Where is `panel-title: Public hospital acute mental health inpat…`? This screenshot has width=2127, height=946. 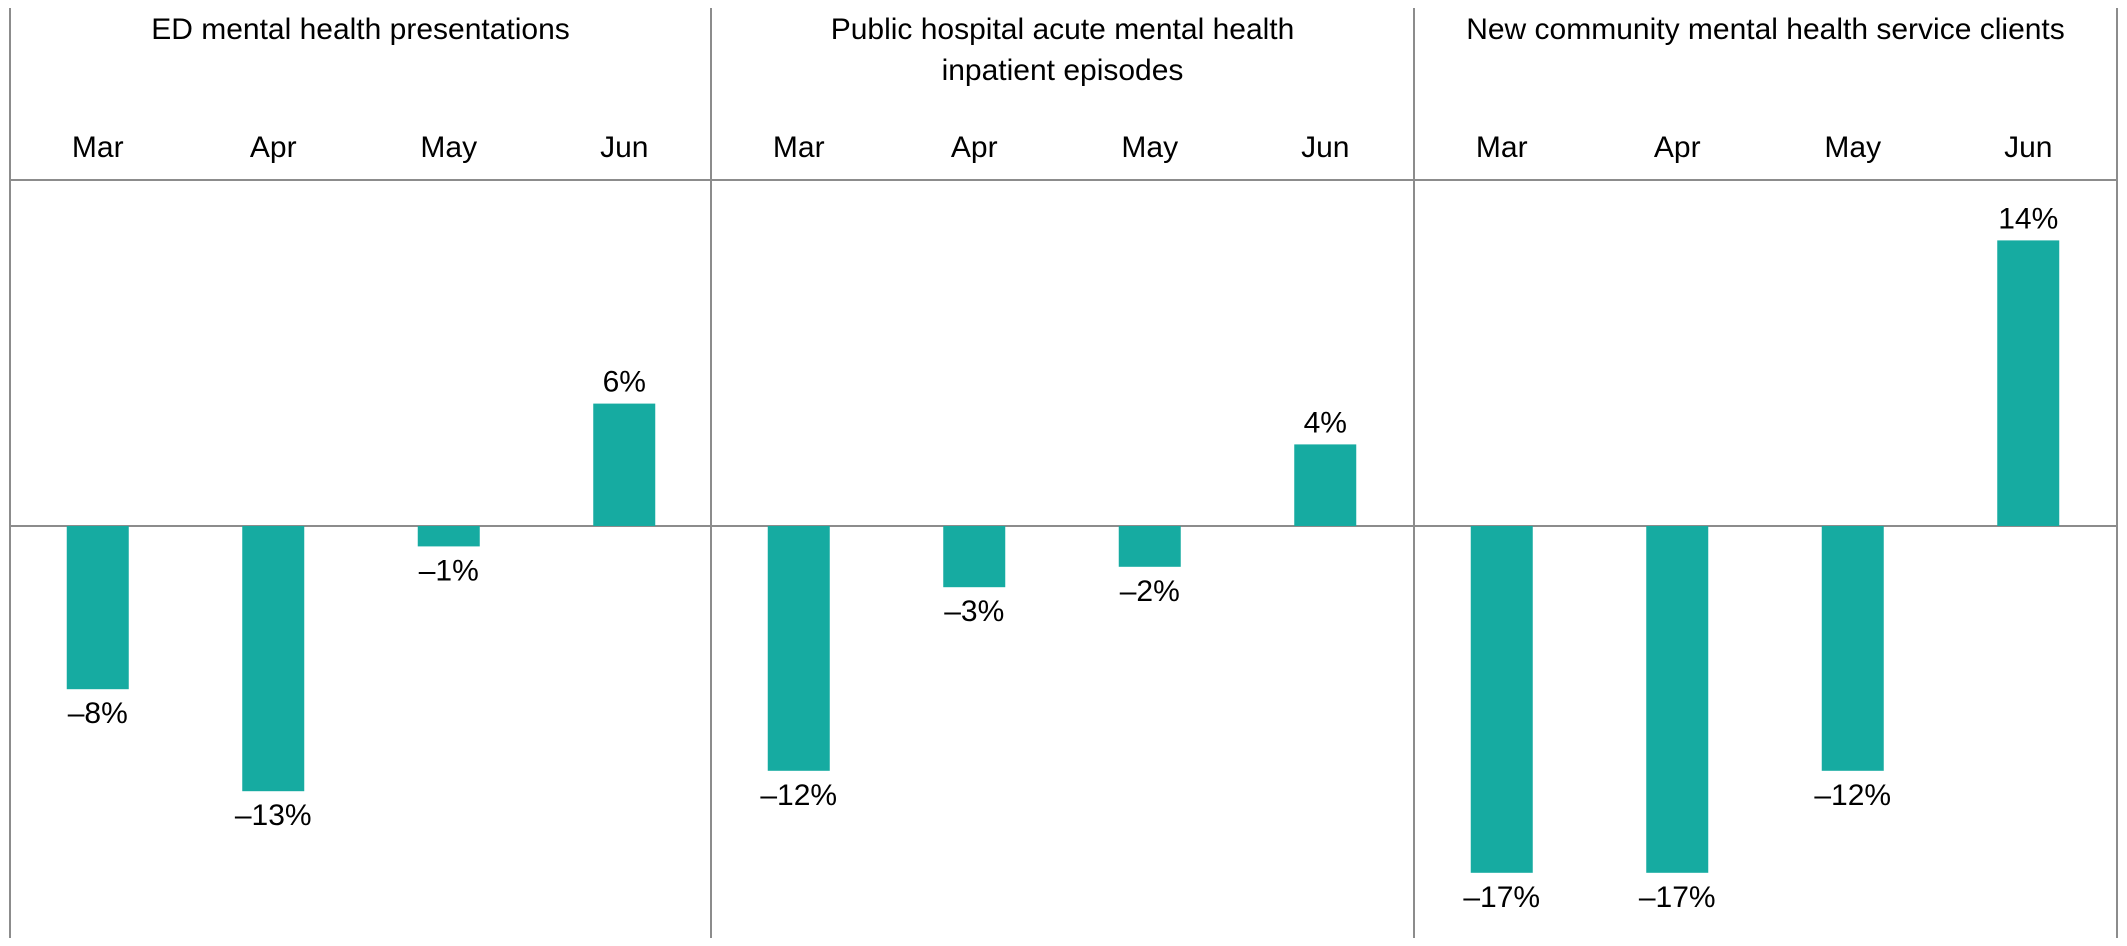 panel-title: Public hospital acute mental health inpat… is located at coordinates (1063, 50).